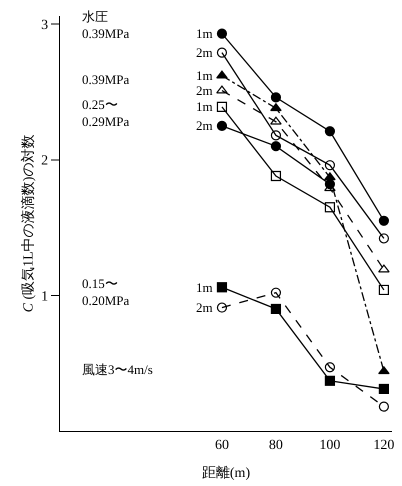  What do you see at coordinates (226, 473) in the screenshot?
I see `x-axis-title: 距離(m)` at bounding box center [226, 473].